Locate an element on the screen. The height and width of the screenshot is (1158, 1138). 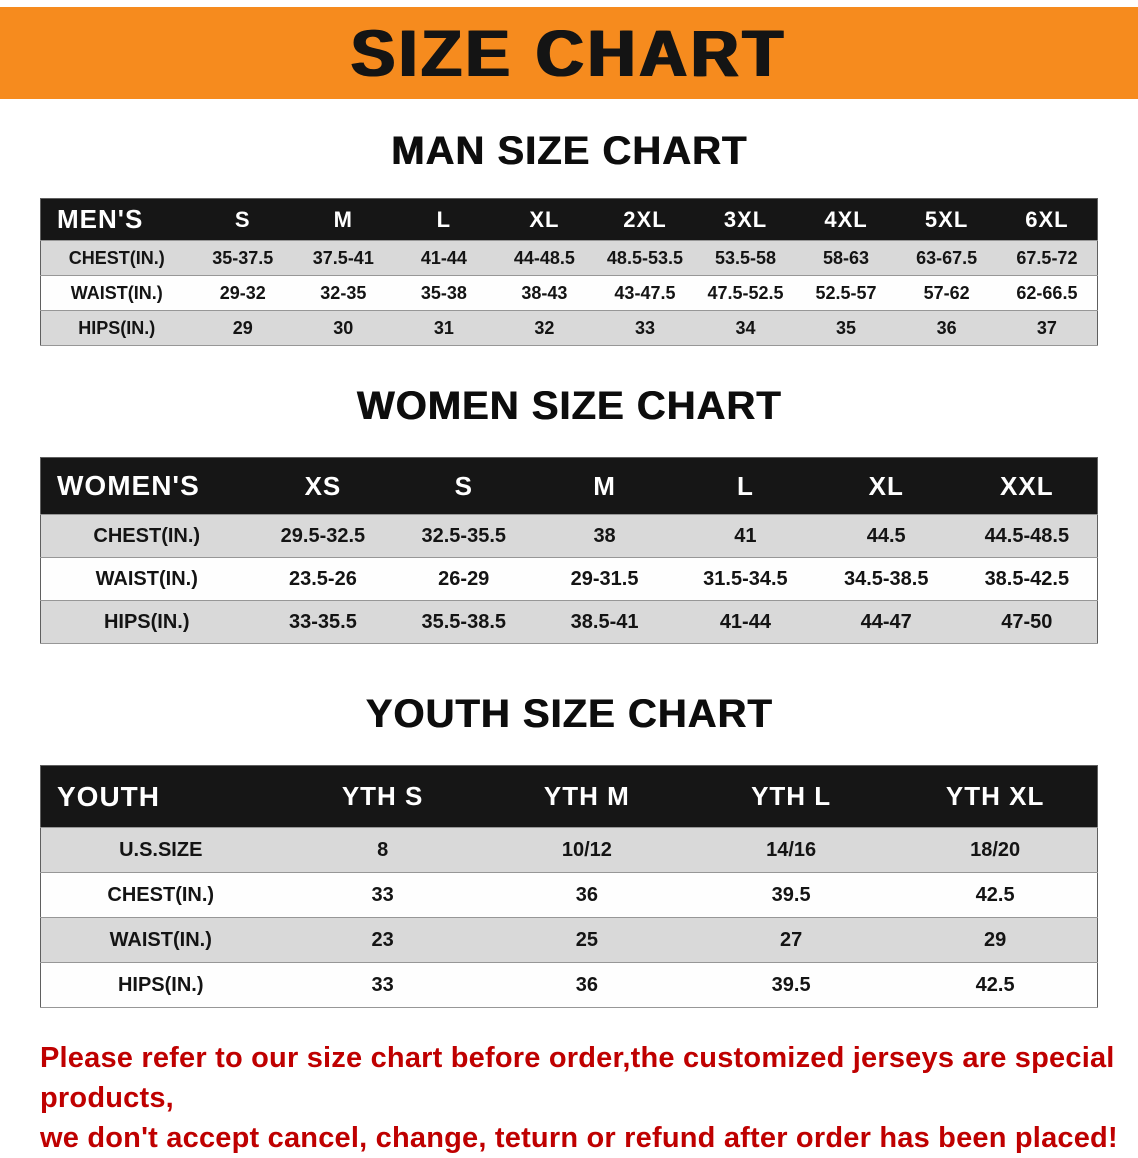
table-header-row: MEN'S S M L XL 2XL 3XL 4XL 5XL 6XL is located at coordinates (569, 219).